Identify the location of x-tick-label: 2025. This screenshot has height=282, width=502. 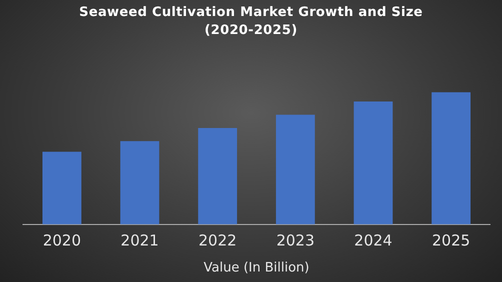
(451, 240).